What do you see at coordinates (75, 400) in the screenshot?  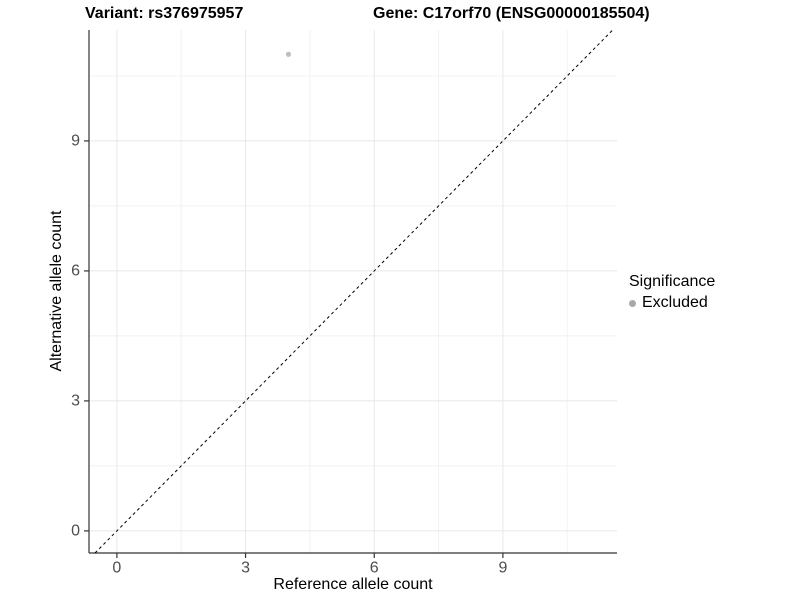 I see `y-axis-tick-label: 3` at bounding box center [75, 400].